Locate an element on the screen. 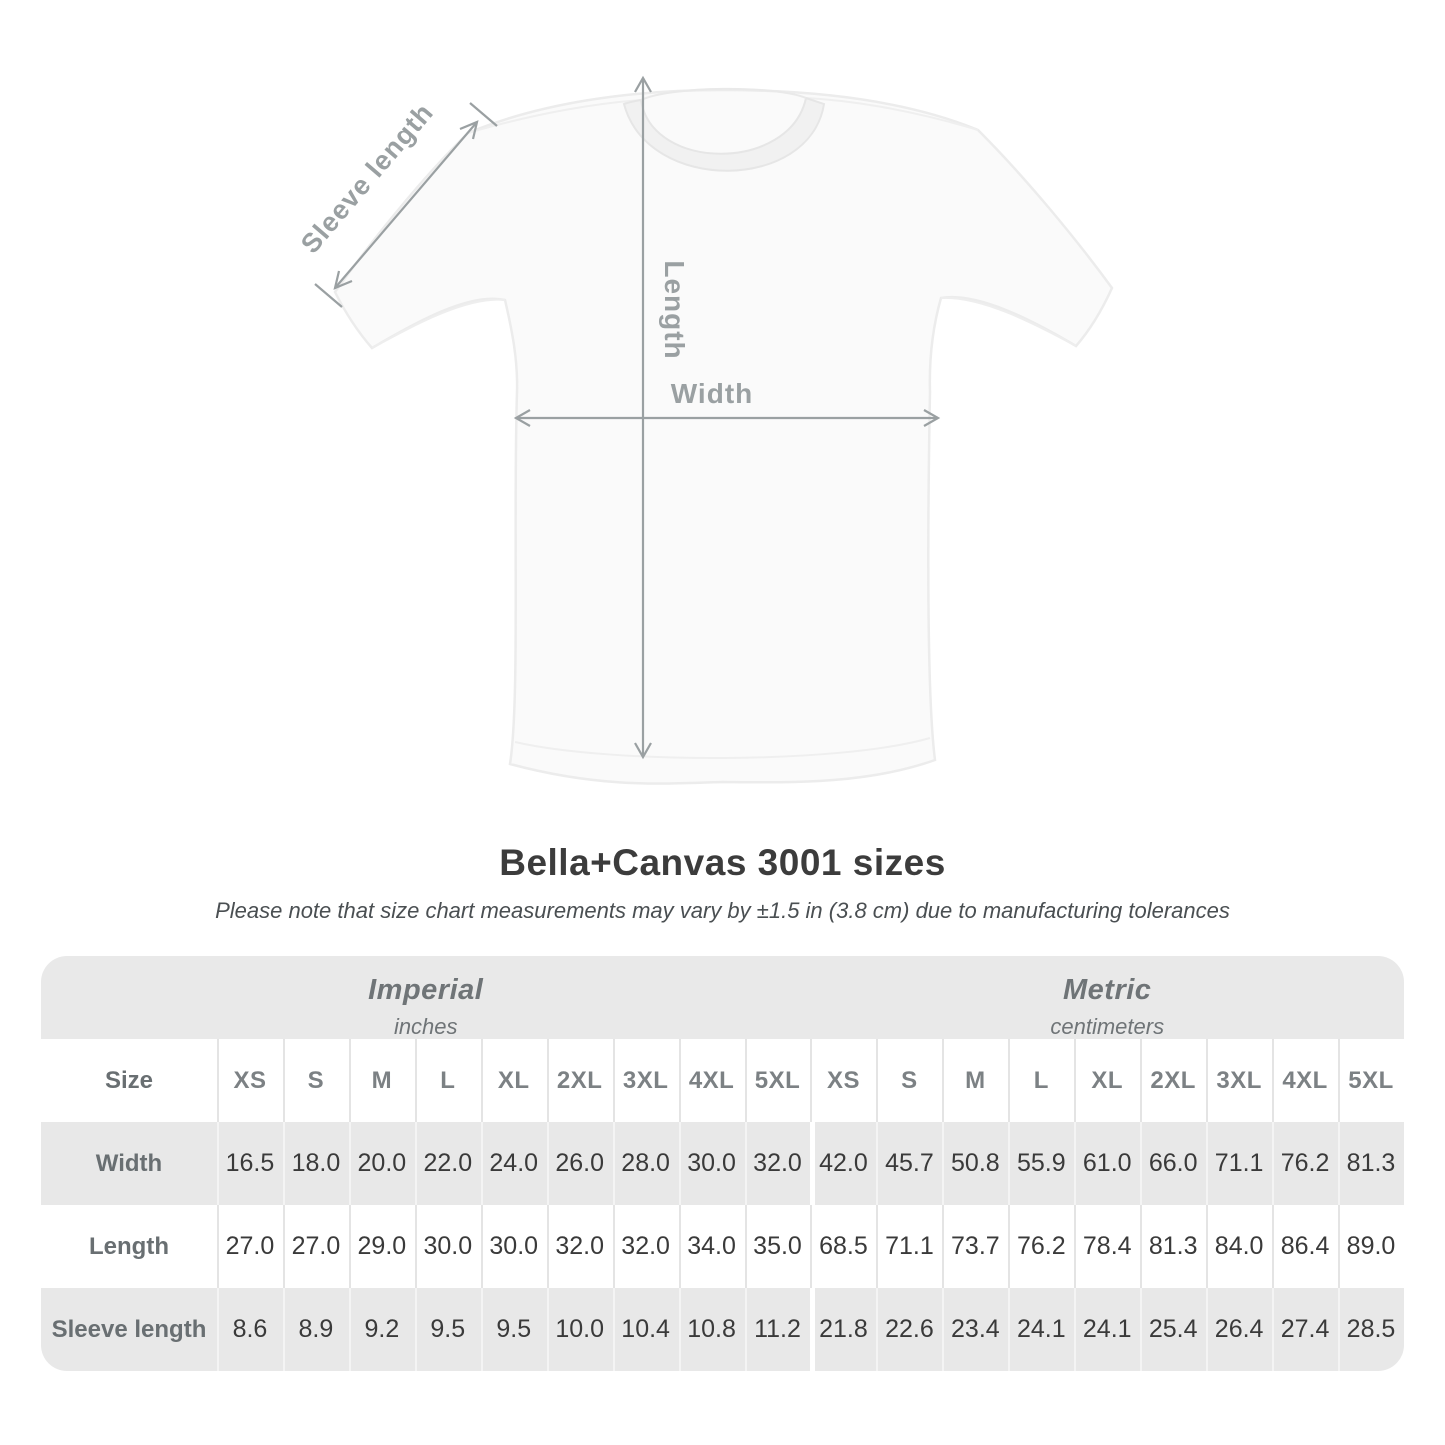 This screenshot has width=1445, height=1445. table-cell: 18.0 is located at coordinates (315, 1163).